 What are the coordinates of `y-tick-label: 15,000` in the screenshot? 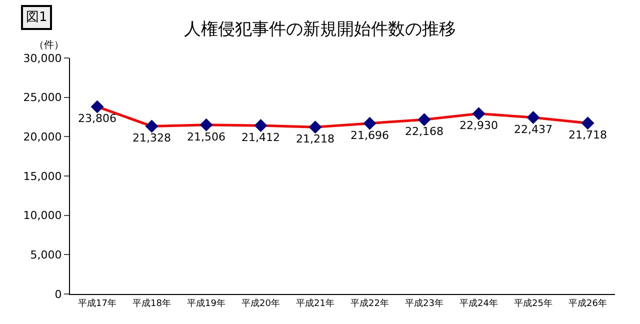 It's located at (42, 176).